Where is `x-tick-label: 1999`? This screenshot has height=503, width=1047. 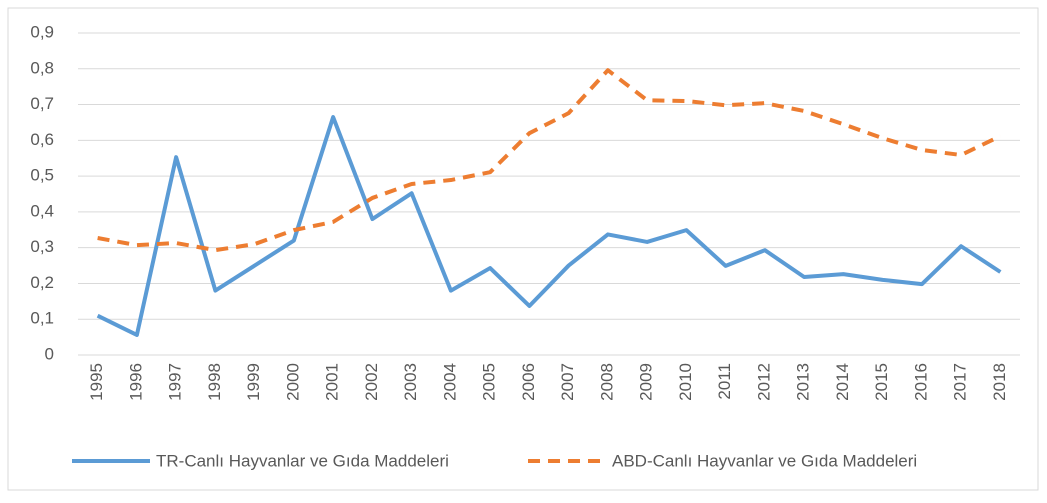
x-tick-label: 1999 is located at coordinates (253, 382).